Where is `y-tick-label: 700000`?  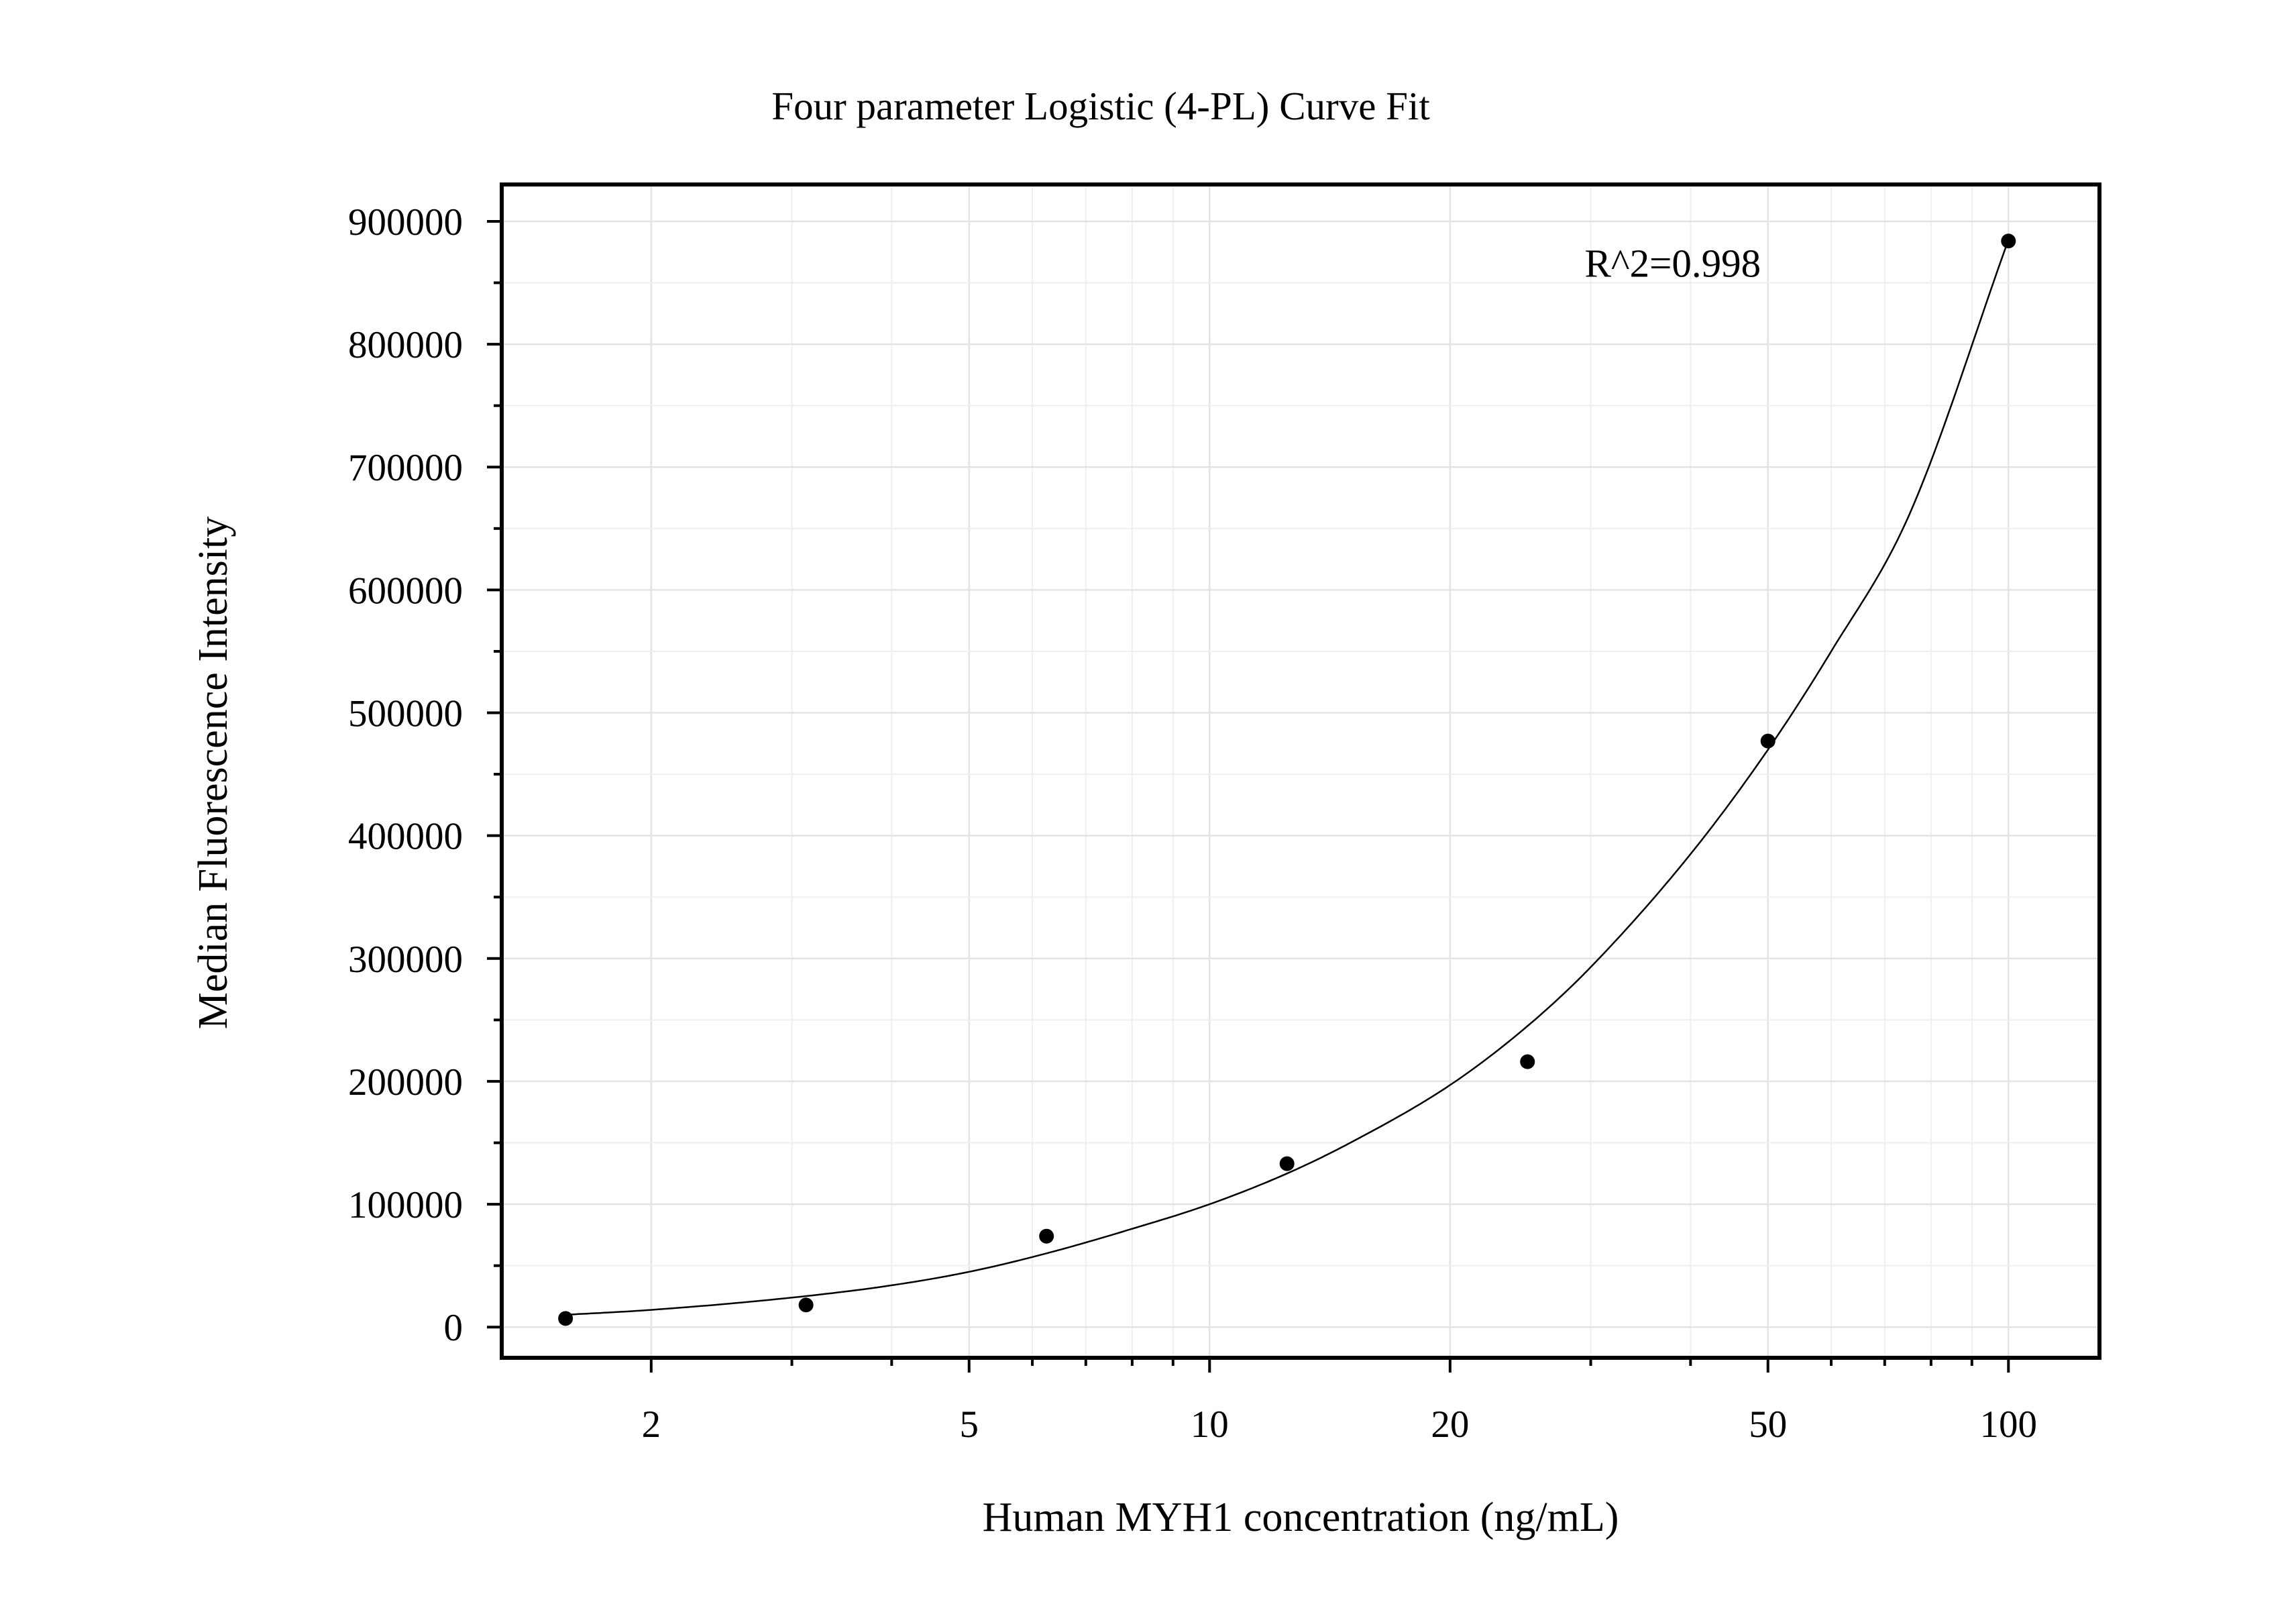
y-tick-label: 700000 is located at coordinates (405, 468).